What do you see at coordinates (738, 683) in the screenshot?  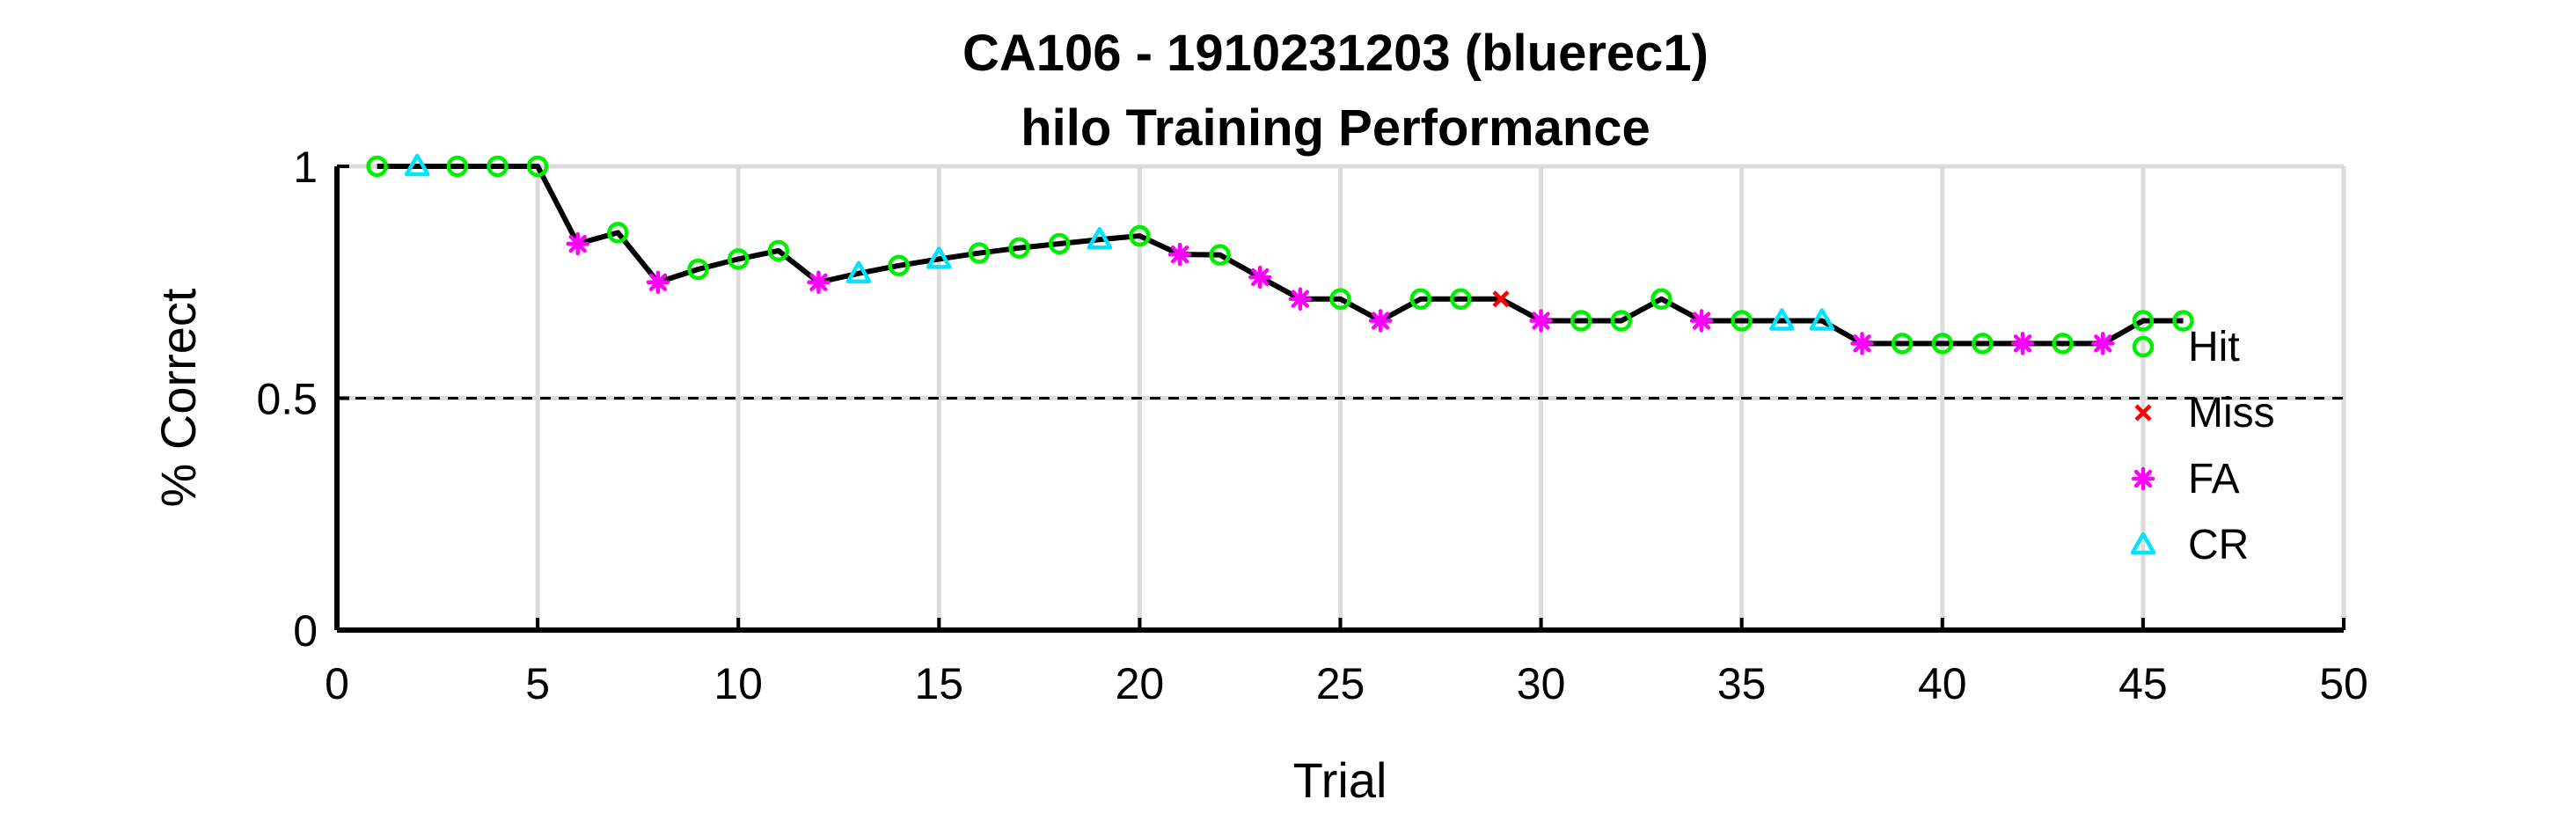 I see `x-tick-label: 10` at bounding box center [738, 683].